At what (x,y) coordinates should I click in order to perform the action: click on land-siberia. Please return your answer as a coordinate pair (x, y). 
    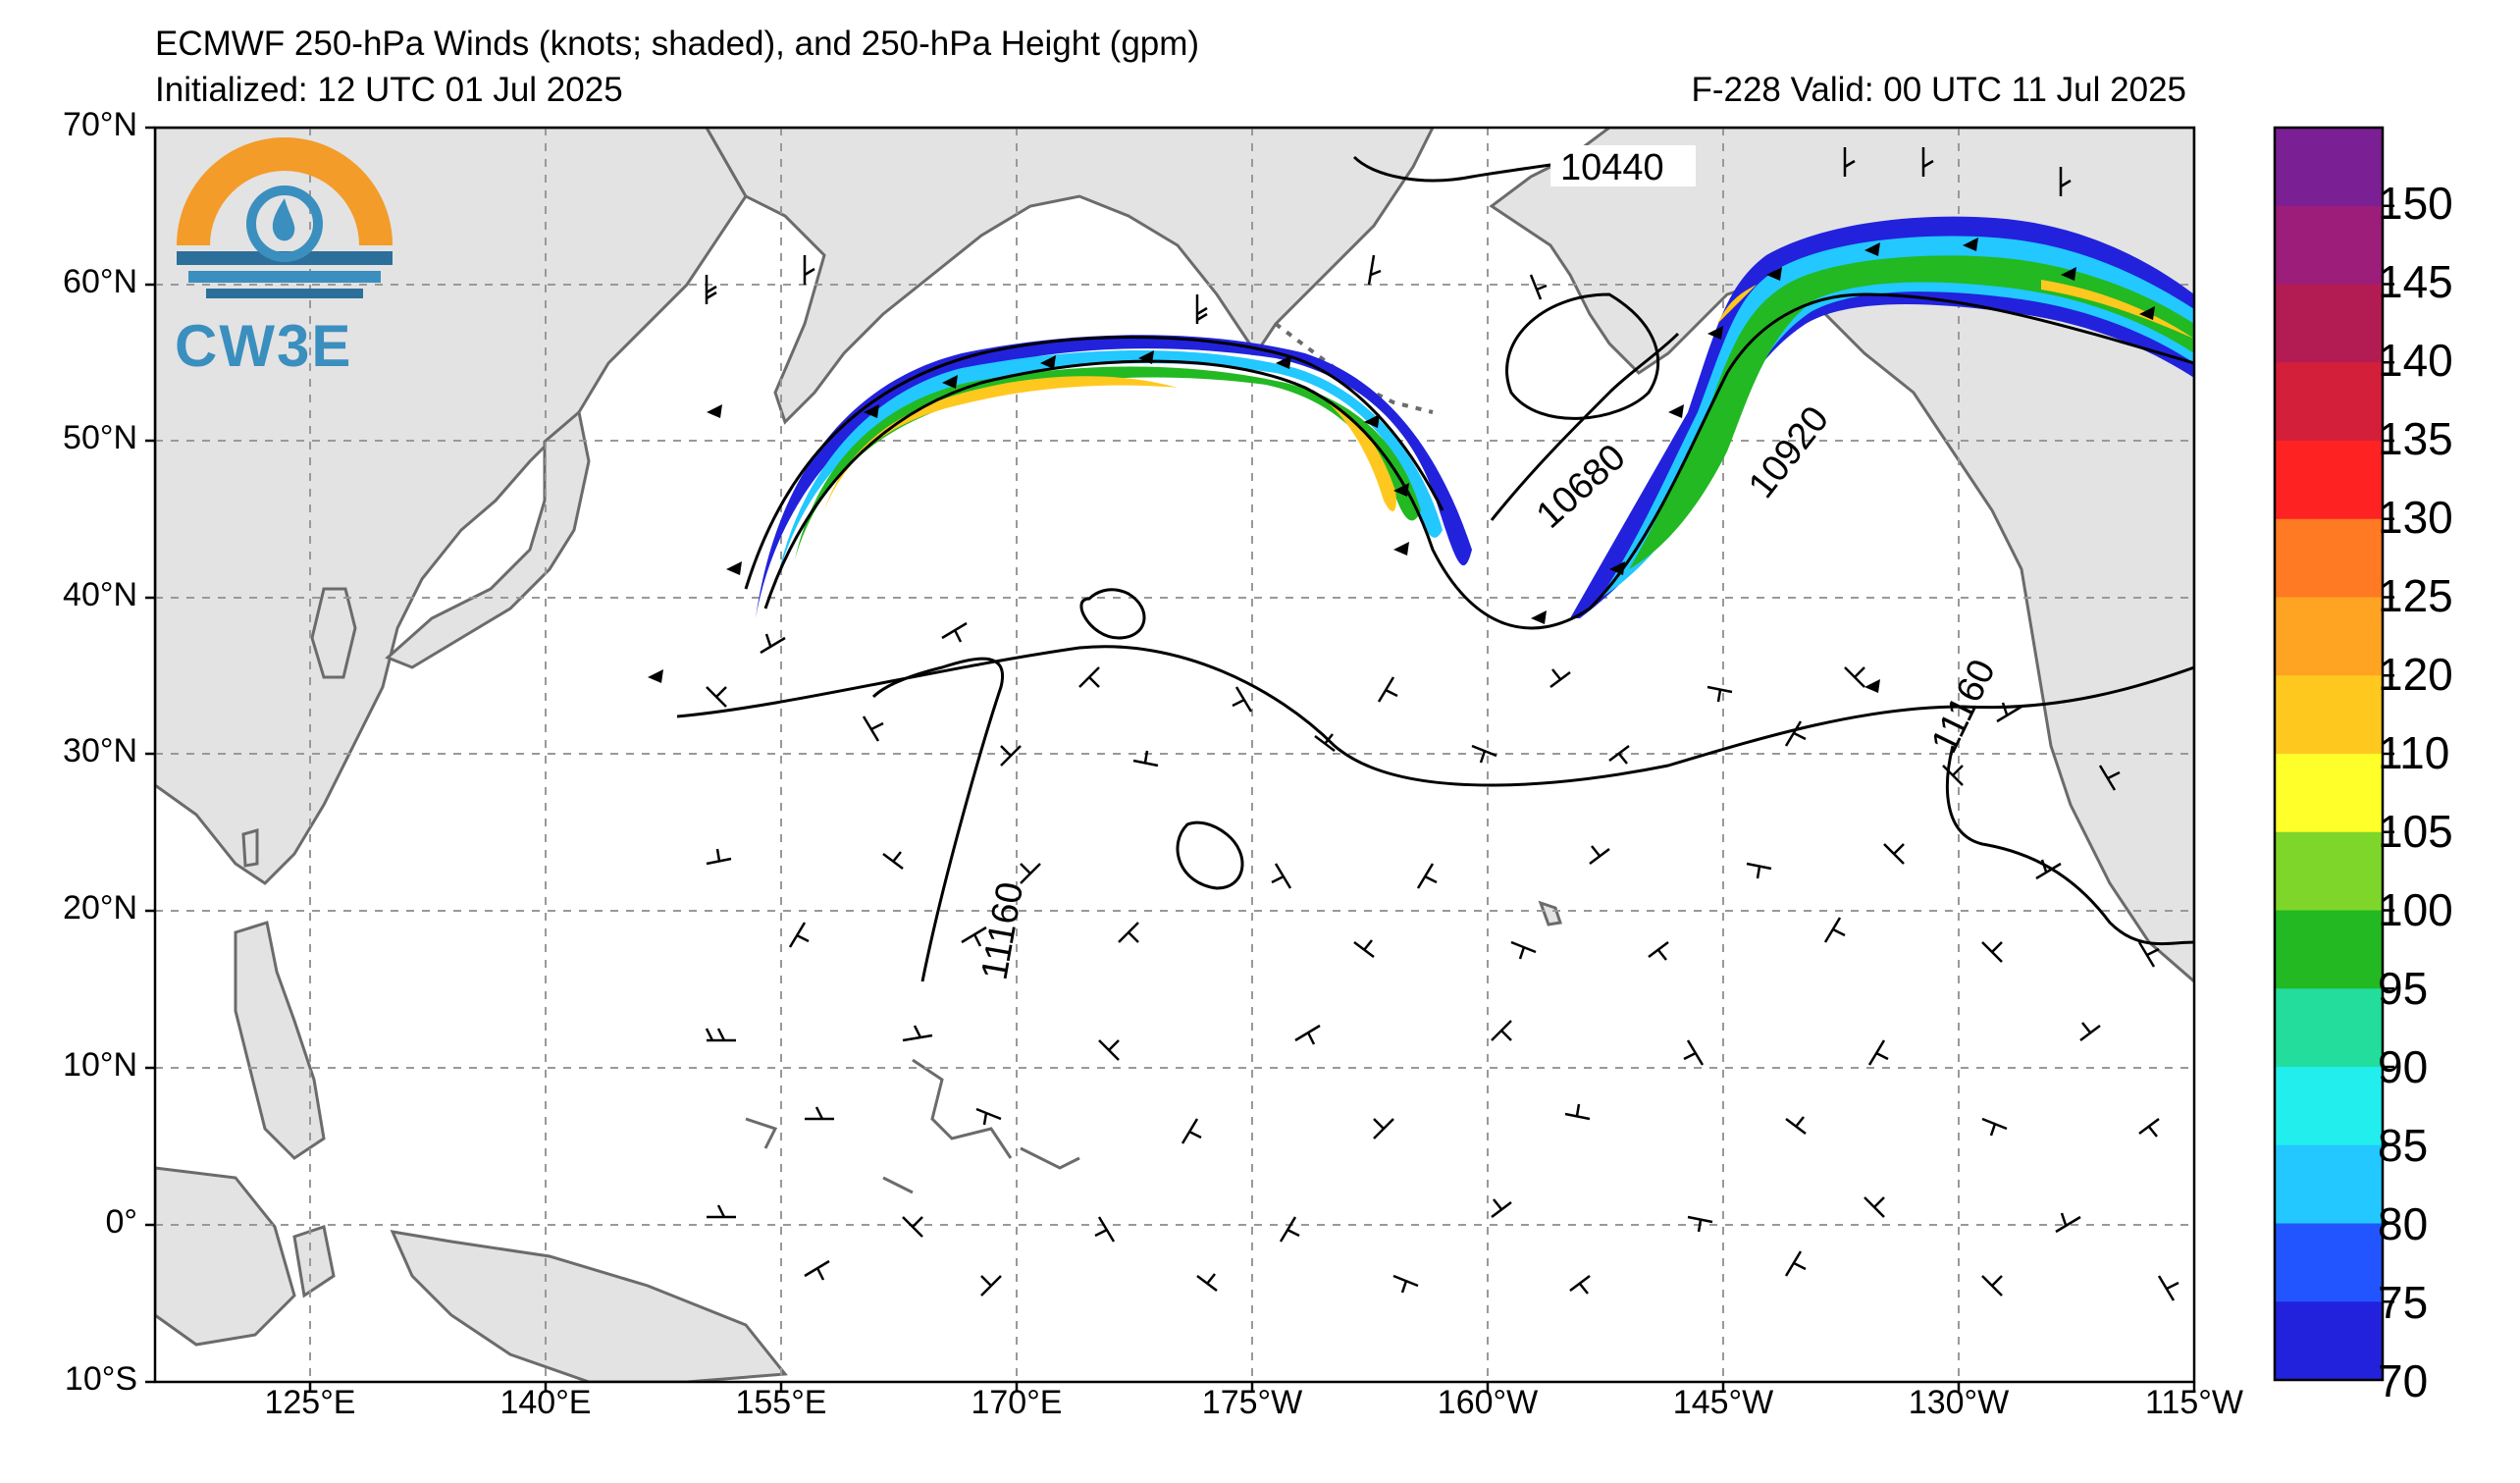
    Looking at the image, I should click on (1070, 277).